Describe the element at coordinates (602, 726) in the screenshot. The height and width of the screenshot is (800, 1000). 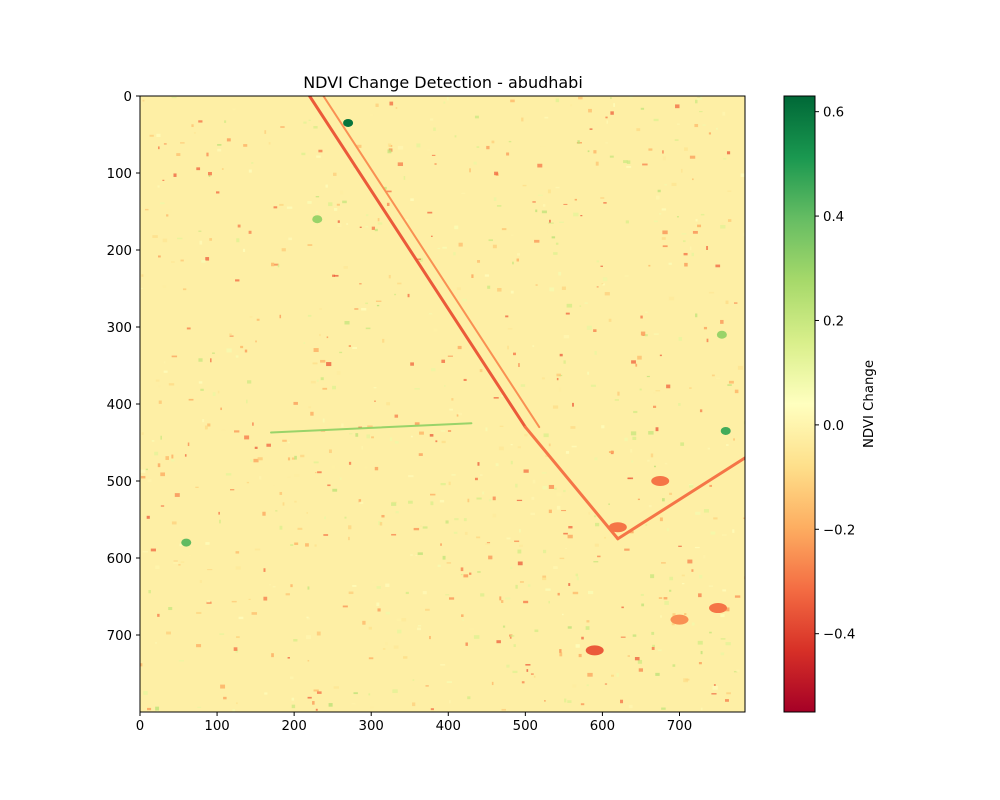
I see `x-tick-label: 600` at that location.